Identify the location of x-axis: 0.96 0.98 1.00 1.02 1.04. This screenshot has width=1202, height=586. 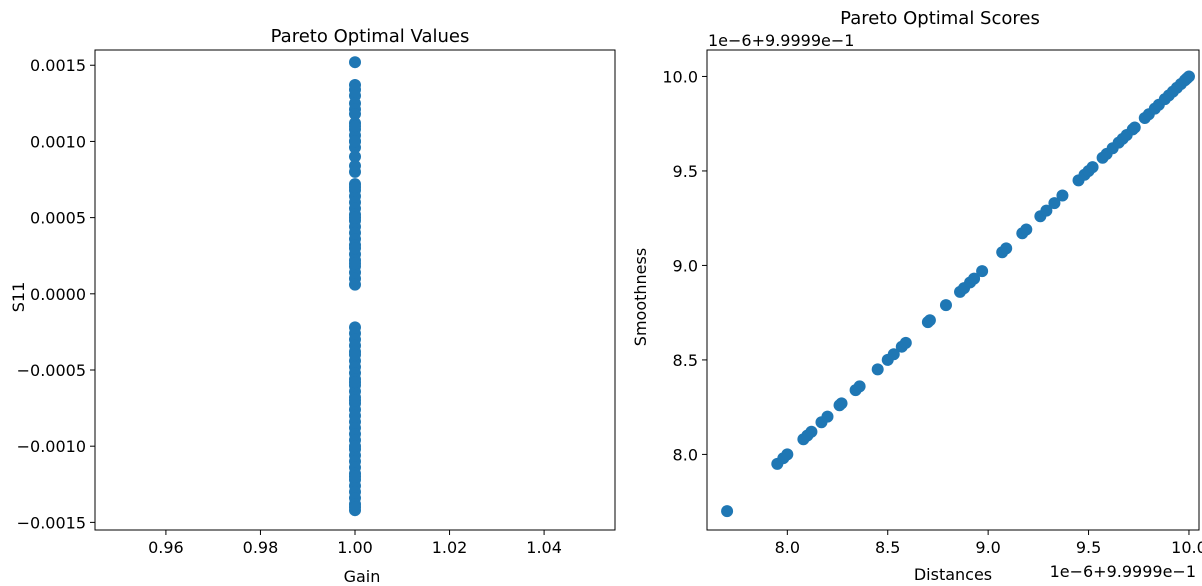
(355, 543).